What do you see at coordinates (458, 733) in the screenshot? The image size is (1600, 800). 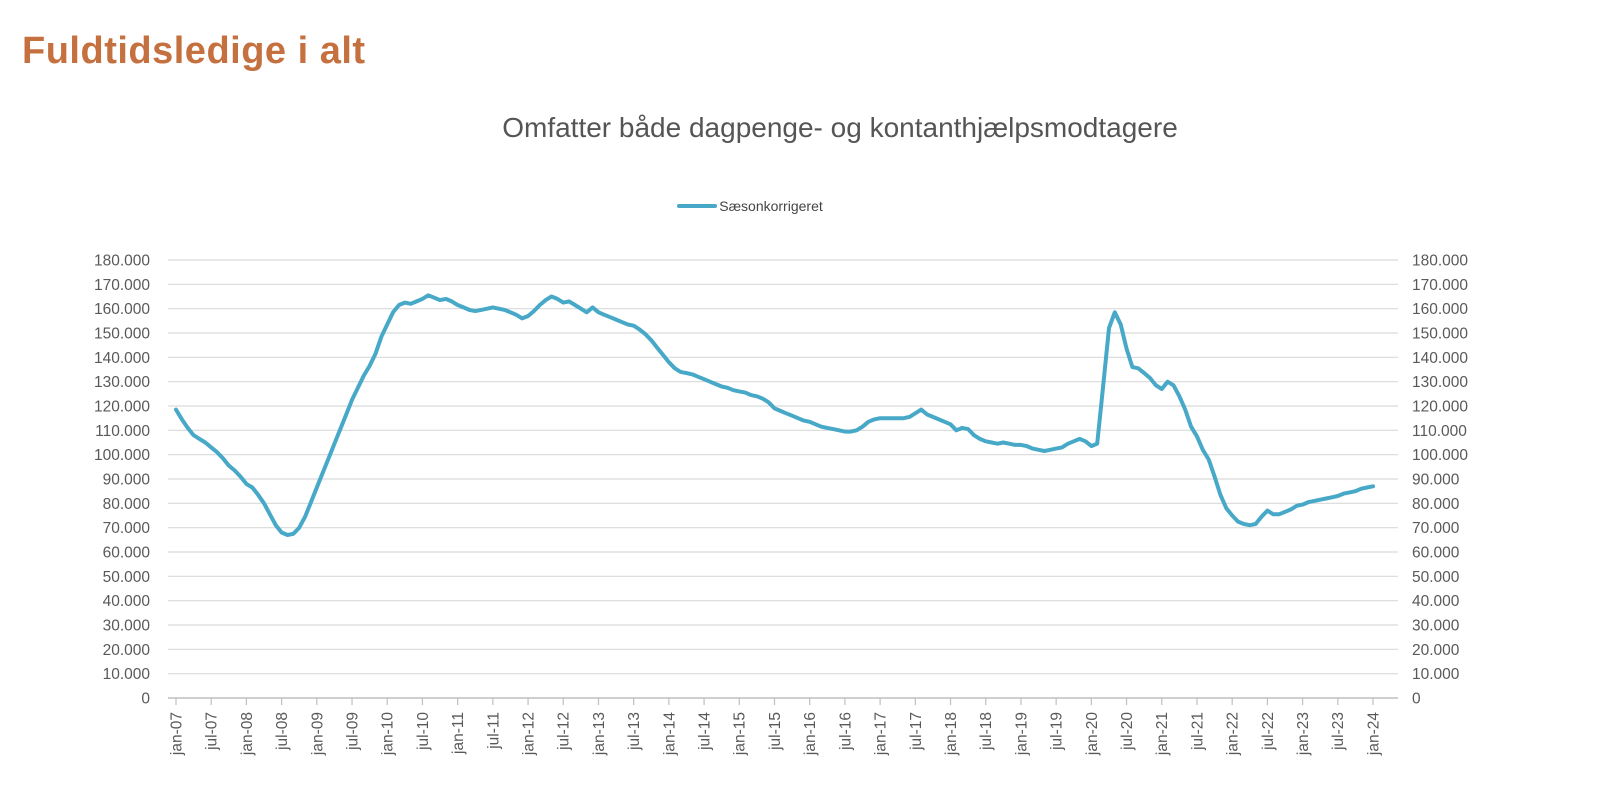 I see `x-tick-label: jan-11` at bounding box center [458, 733].